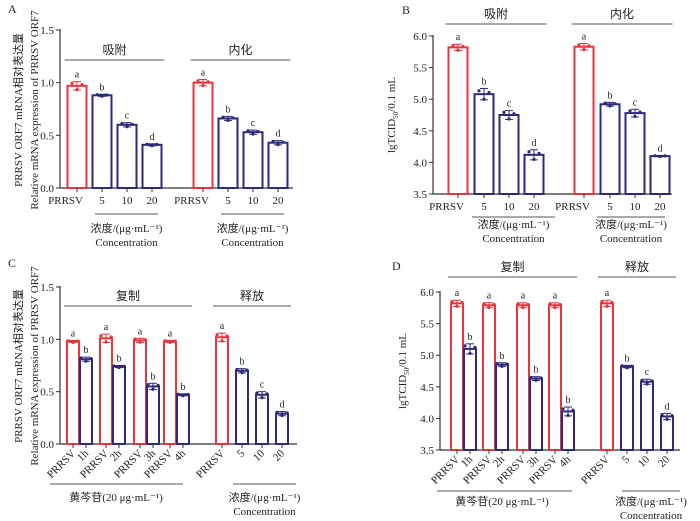  What do you see at coordinates (35, 366) in the screenshot?
I see `y-axis-title: Relative mRNA expression of PRRSV ORF7` at bounding box center [35, 366].